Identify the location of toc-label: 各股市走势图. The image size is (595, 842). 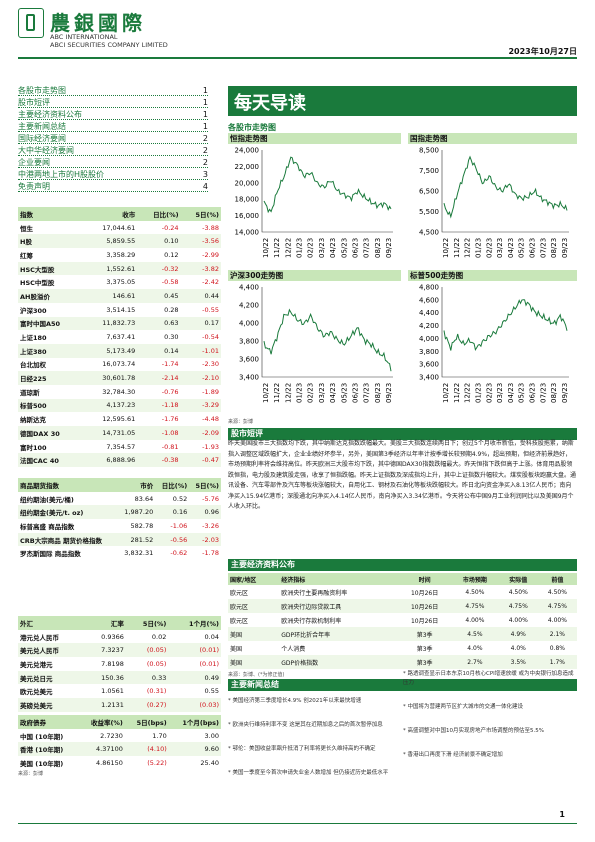
(42, 90).